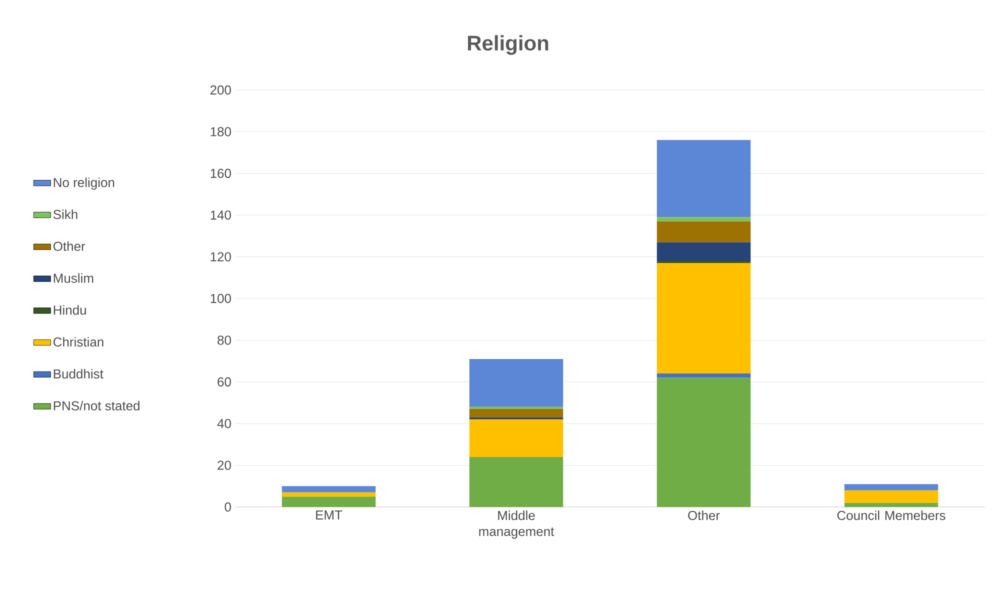  Describe the element at coordinates (69, 246) in the screenshot. I see `legend-label: Other` at that location.